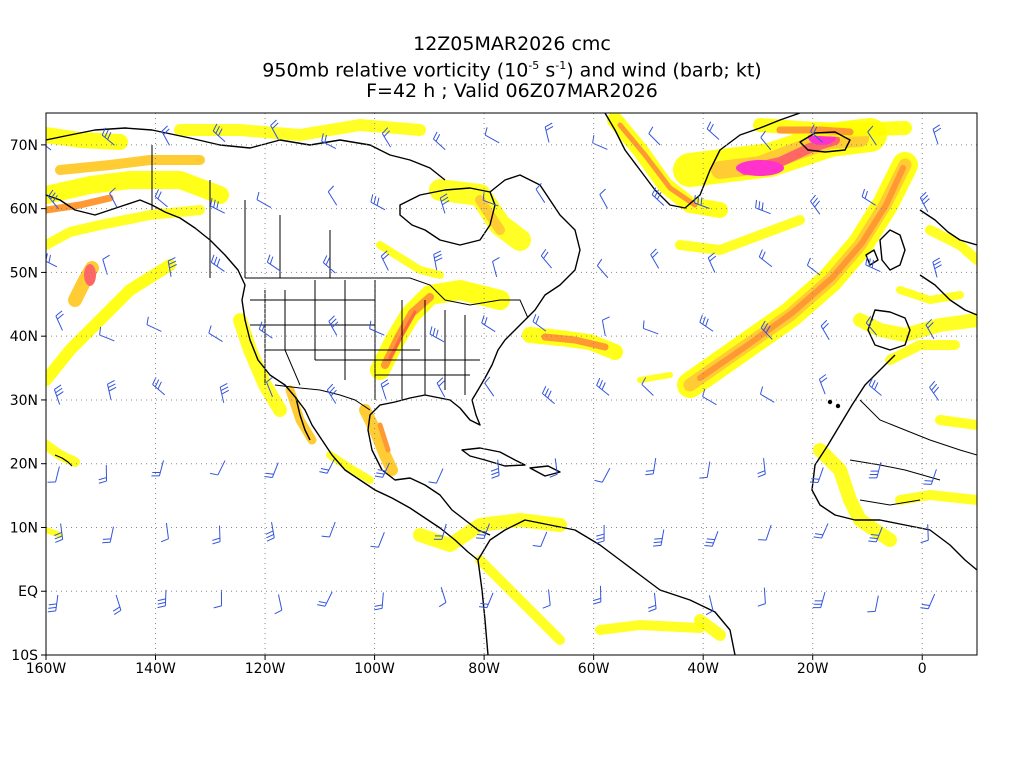 The width and height of the screenshot is (1024, 768). I want to click on coast-alaska, so click(184, 317).